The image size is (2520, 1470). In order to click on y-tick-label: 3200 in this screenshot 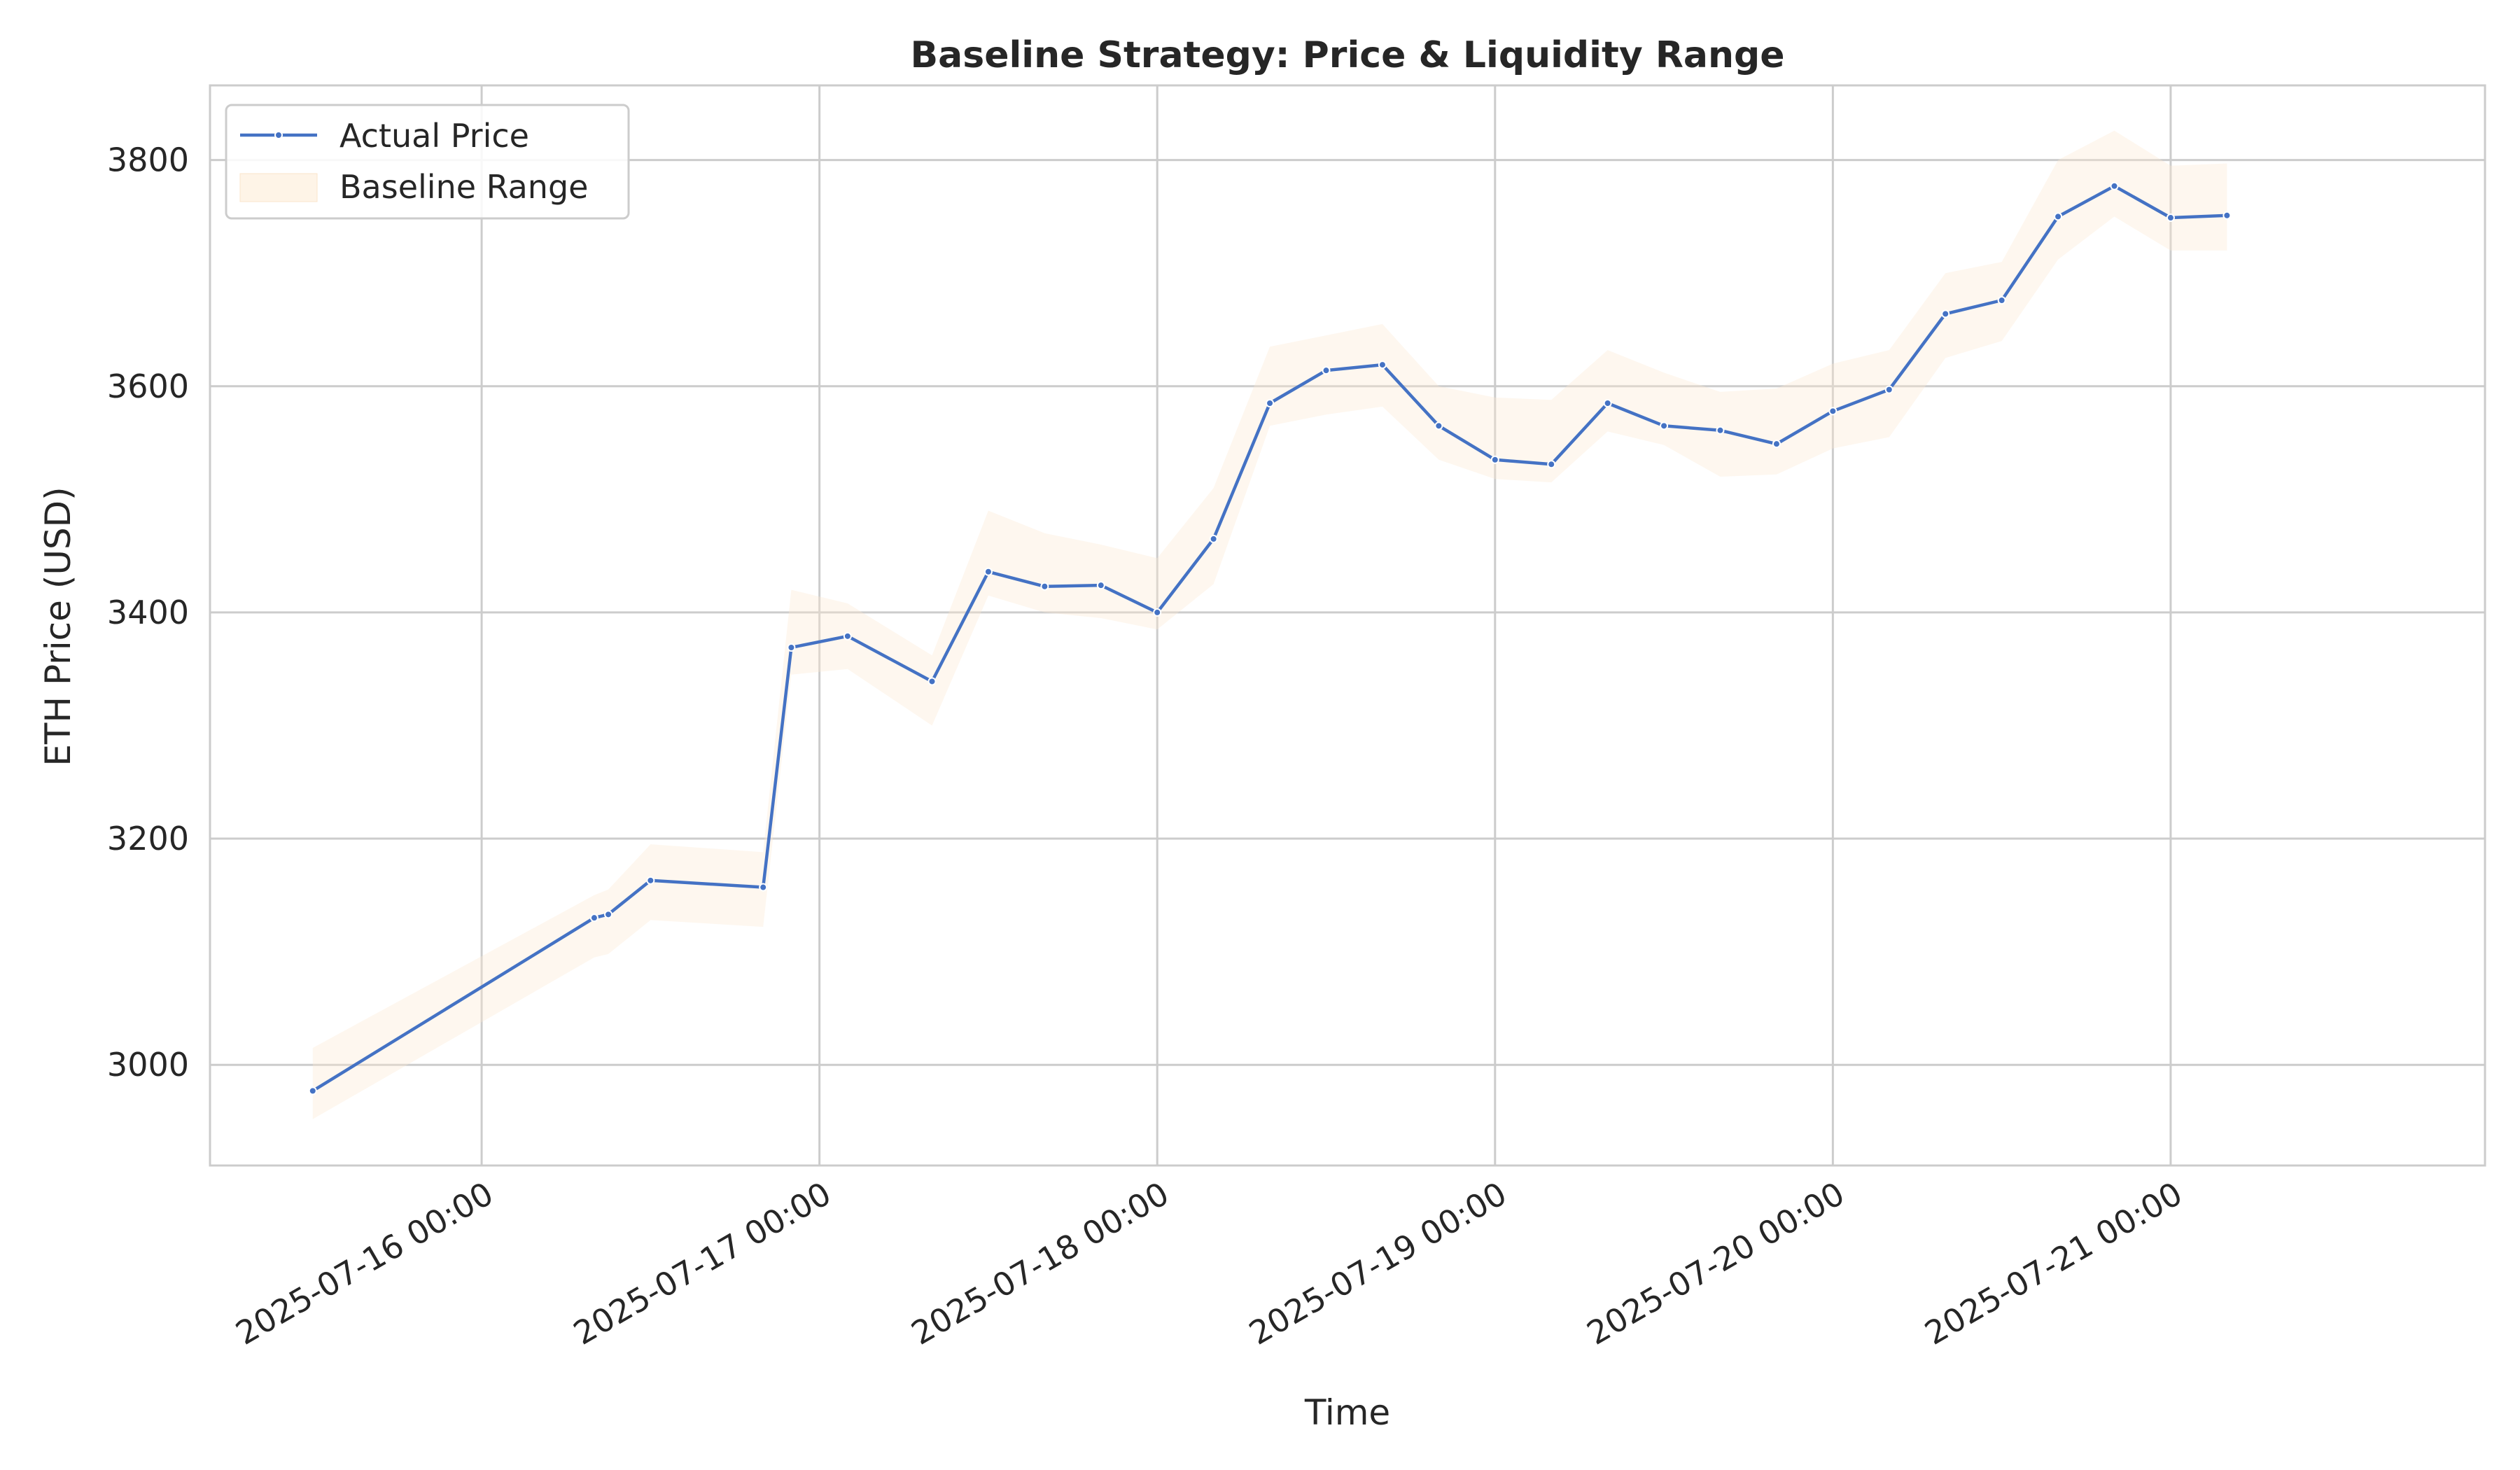, I will do `click(148, 839)`.